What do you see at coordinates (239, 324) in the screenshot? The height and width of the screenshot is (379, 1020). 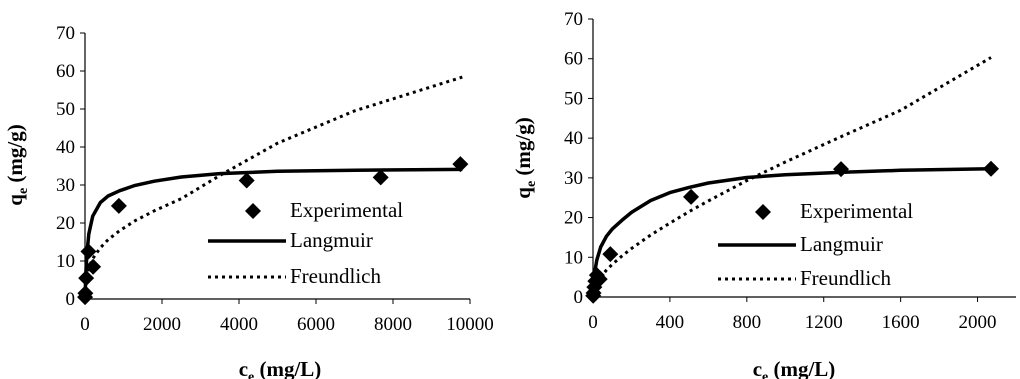 I see `x-tick-label: 4000` at bounding box center [239, 324].